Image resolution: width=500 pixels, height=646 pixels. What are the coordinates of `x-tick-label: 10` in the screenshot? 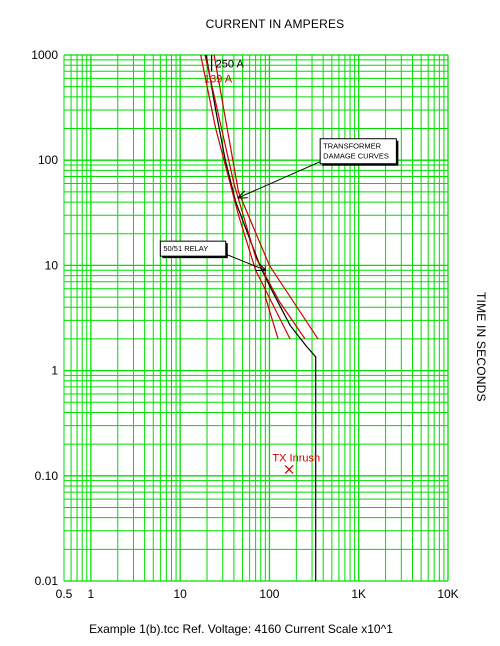 It's located at (180, 594).